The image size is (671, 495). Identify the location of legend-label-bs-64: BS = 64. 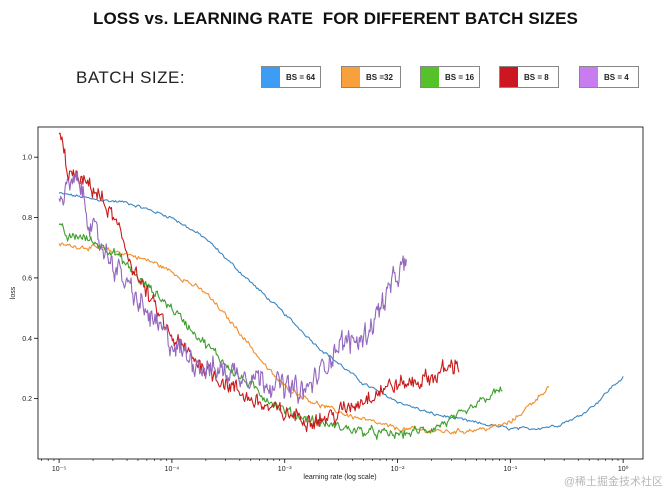
(301, 77).